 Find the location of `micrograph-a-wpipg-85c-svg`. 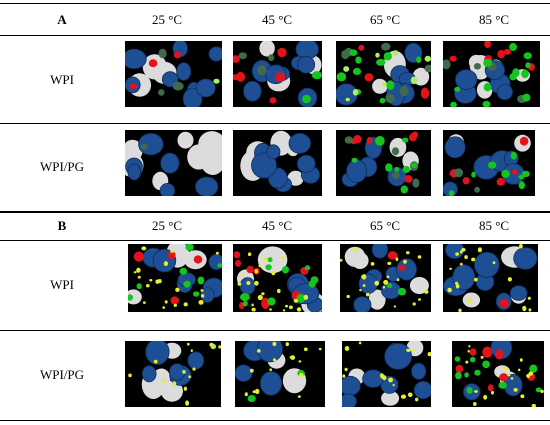

micrograph-a-wpipg-85c-svg is located at coordinates (489, 163).